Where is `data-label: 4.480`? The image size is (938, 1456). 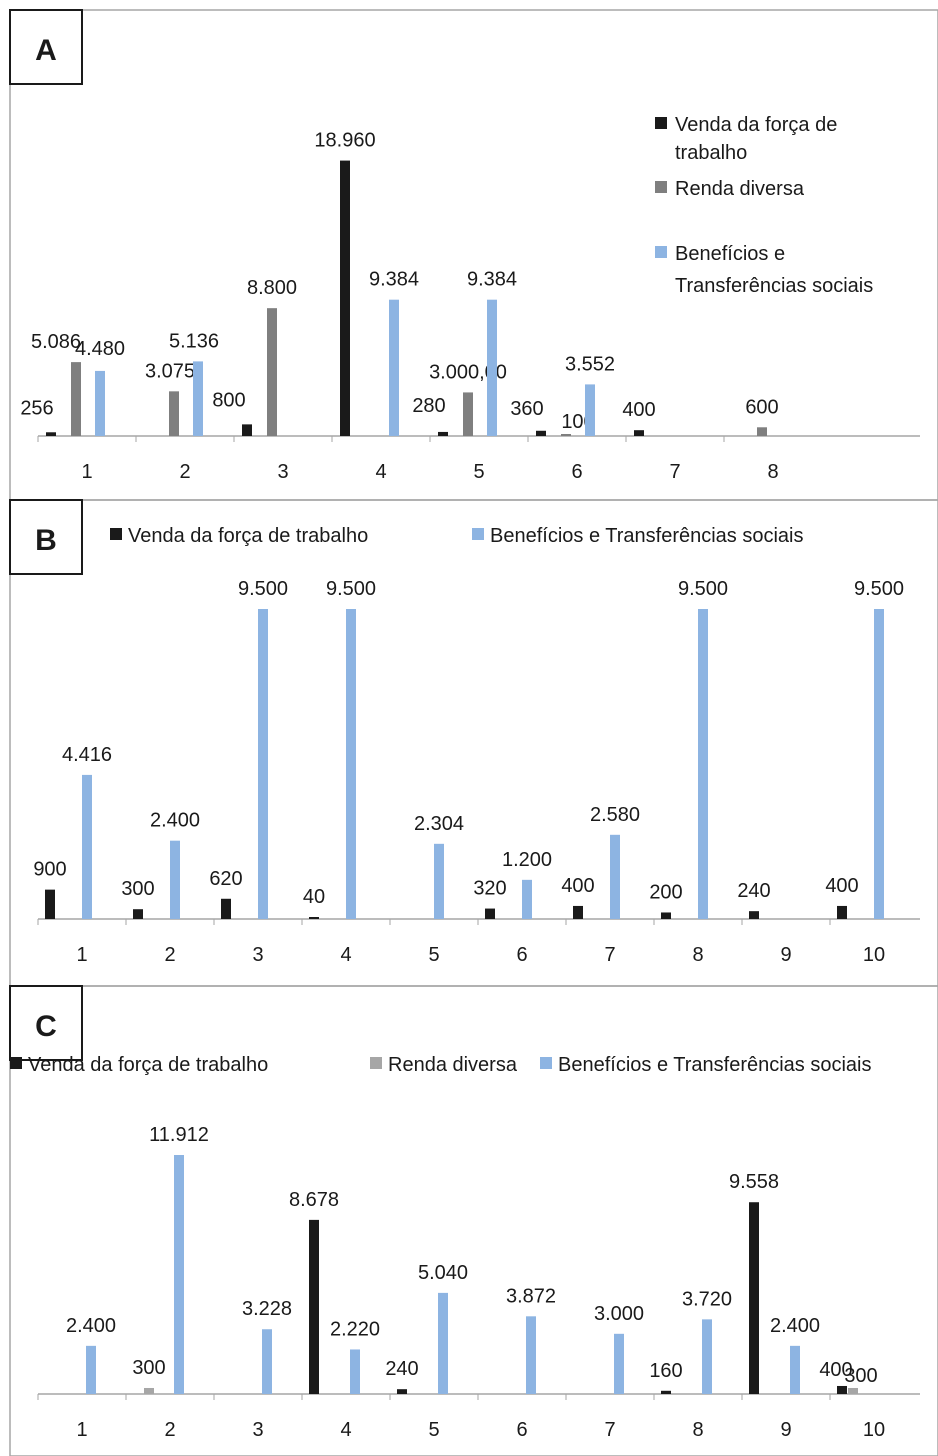 data-label: 4.480 is located at coordinates (100, 349).